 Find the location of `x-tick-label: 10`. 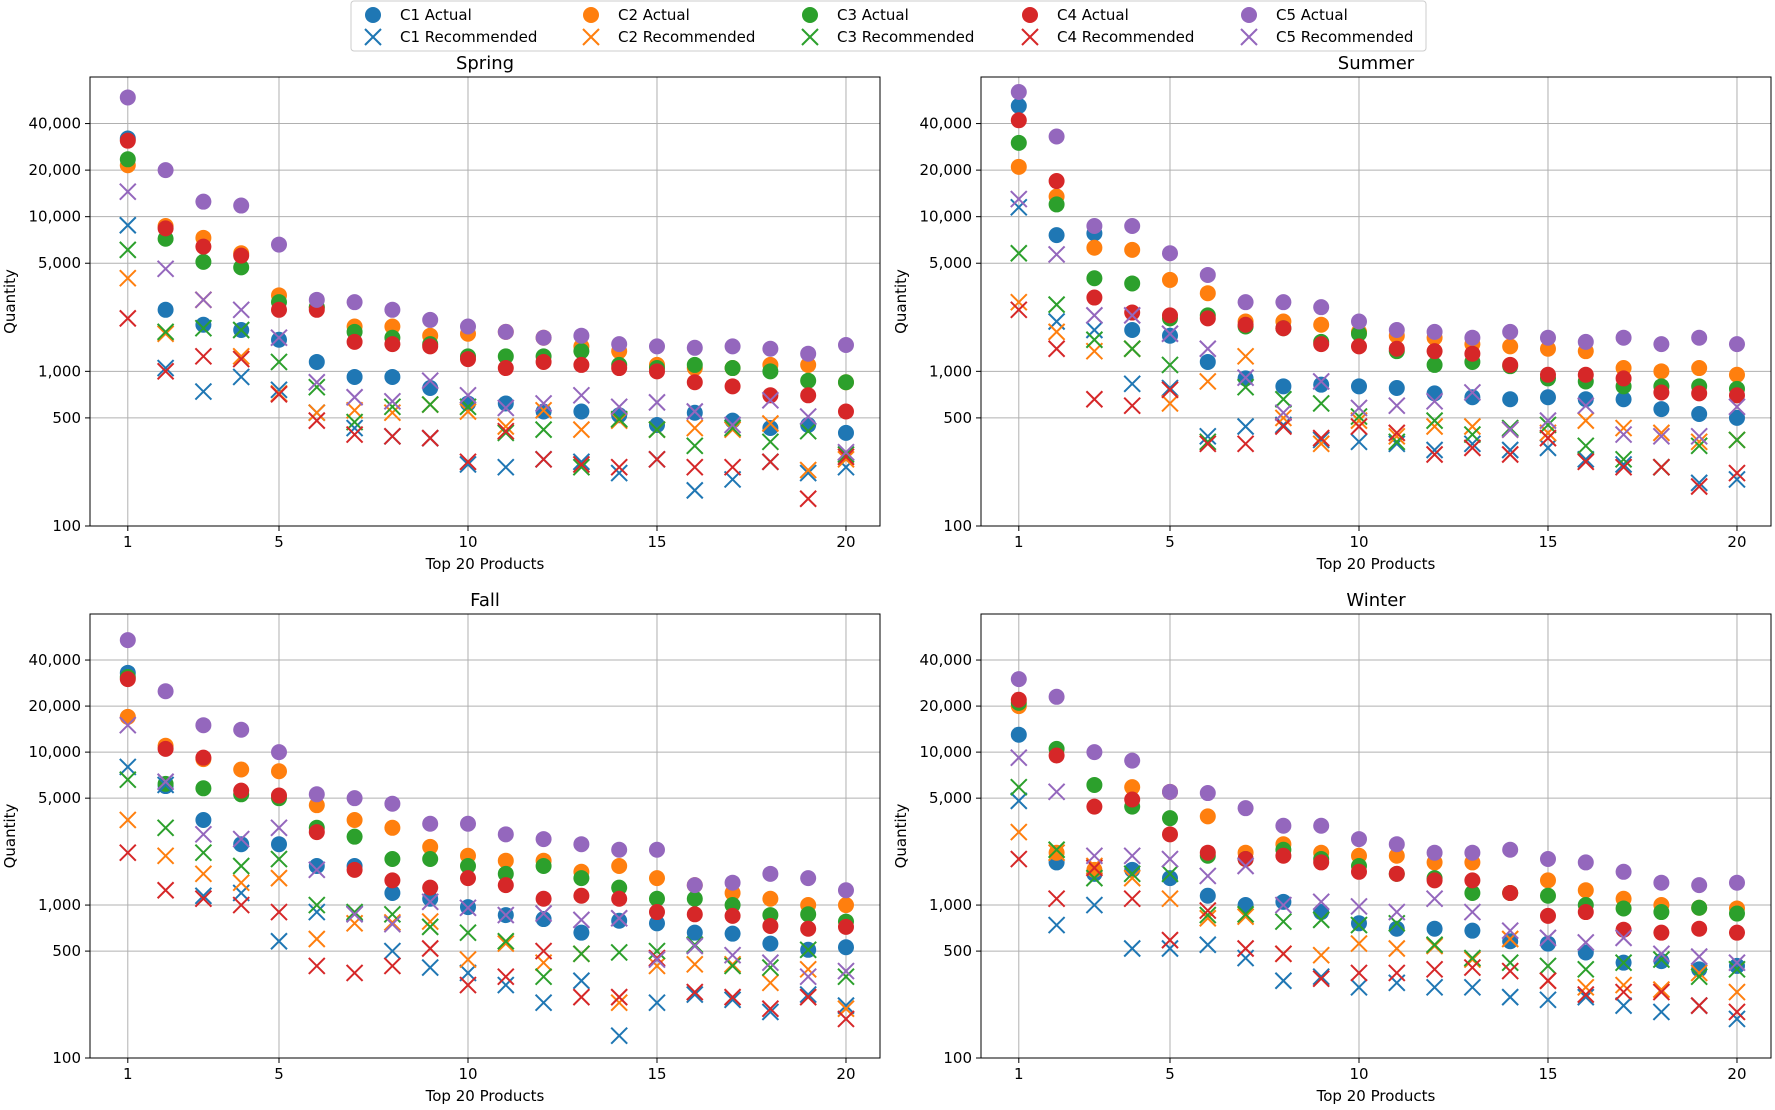

x-tick-label: 10 is located at coordinates (1358, 1074).